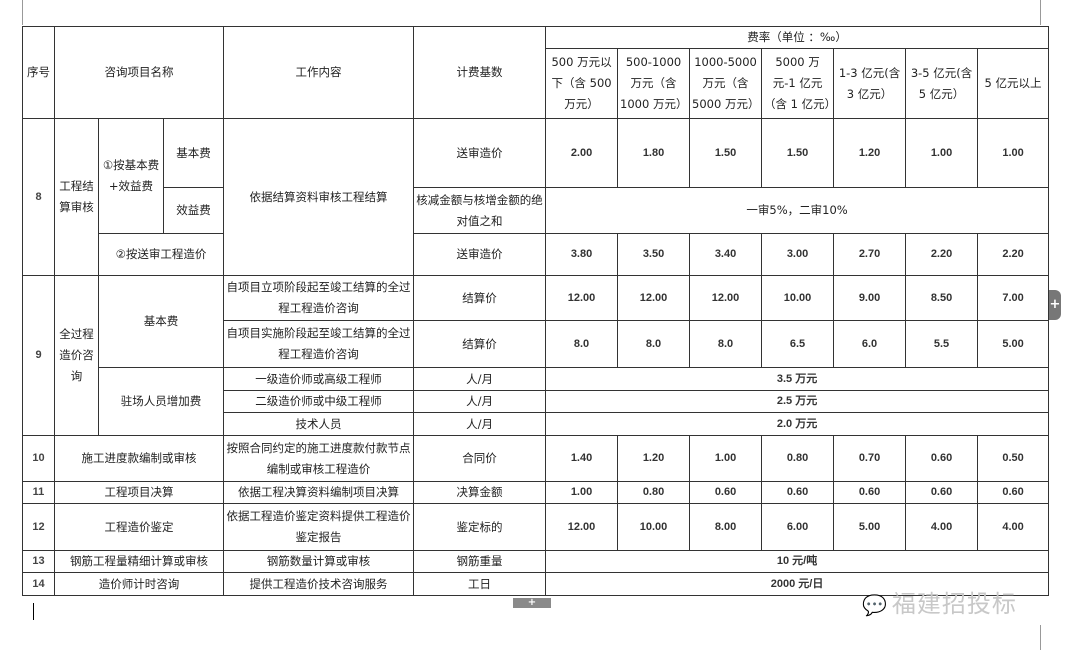 The image size is (1080, 650). Describe the element at coordinates (319, 561) in the screenshot. I see `work-content: 钢筋数量计算或审核` at that location.